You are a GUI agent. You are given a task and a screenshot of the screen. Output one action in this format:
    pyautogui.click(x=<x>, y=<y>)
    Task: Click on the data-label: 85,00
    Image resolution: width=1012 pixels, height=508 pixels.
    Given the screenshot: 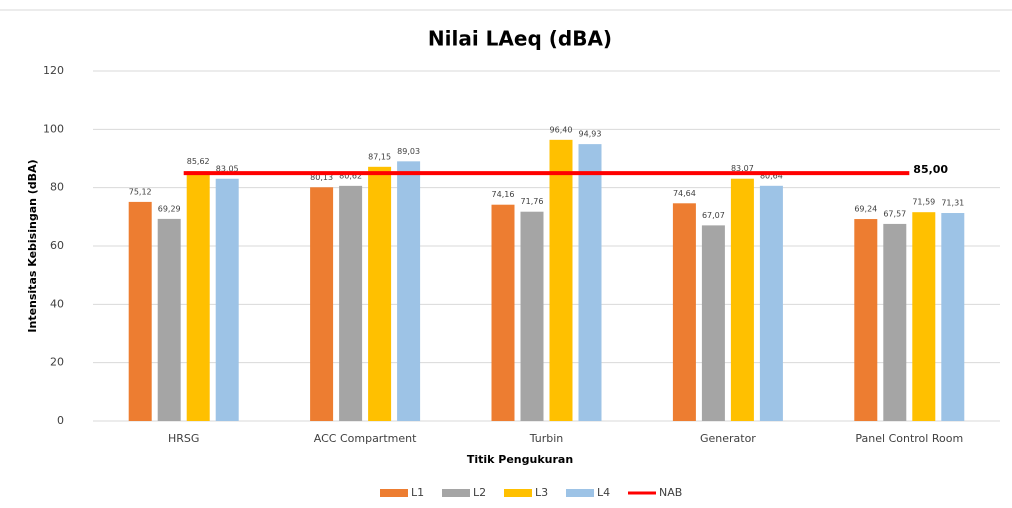 What is the action you would take?
    pyautogui.click(x=930, y=169)
    